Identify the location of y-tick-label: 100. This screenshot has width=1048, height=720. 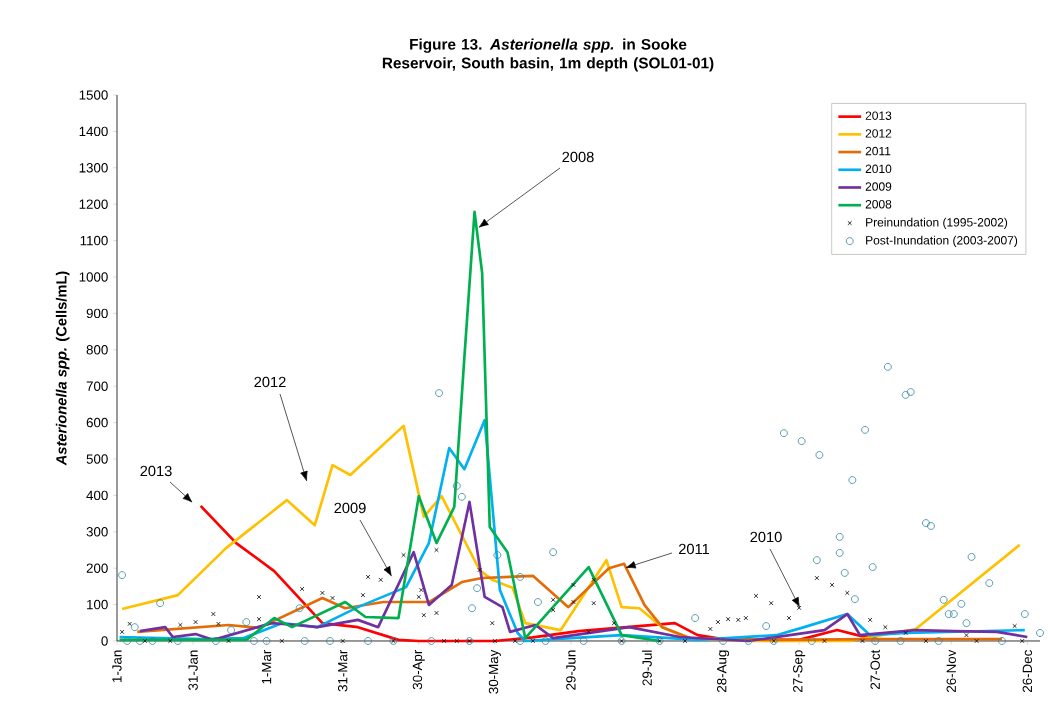
(97, 604).